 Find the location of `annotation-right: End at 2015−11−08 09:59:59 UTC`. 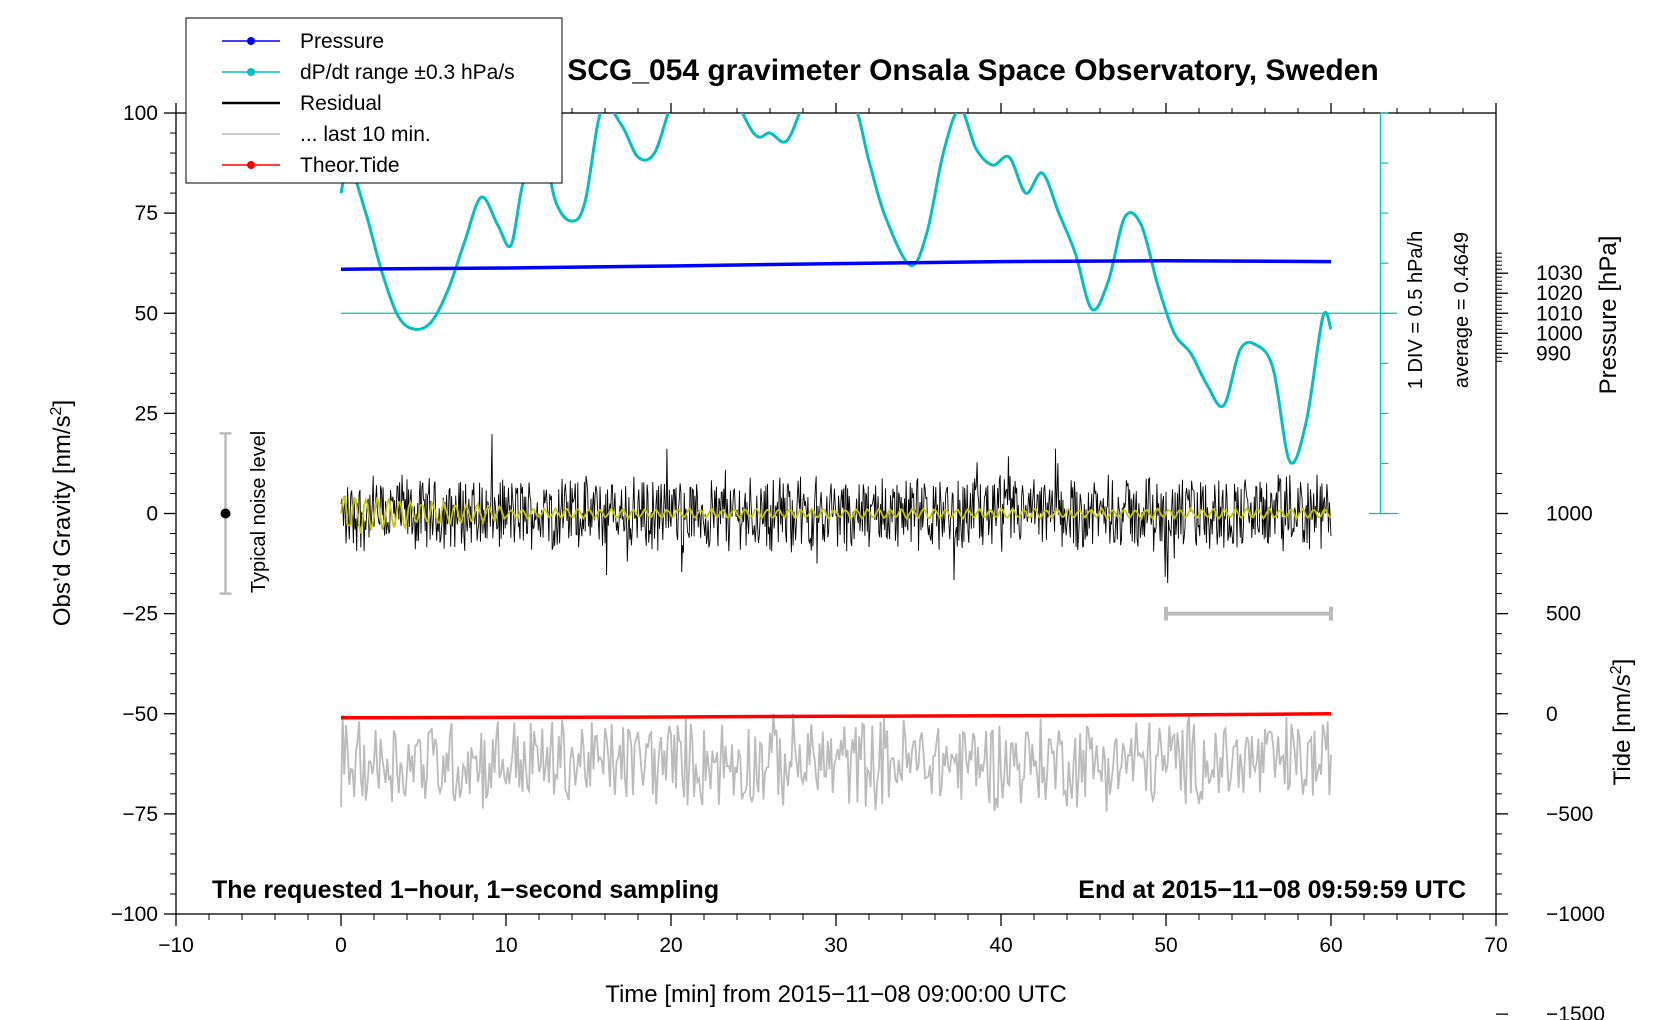

annotation-right: End at 2015−11−08 09:59:59 UTC is located at coordinates (1272, 890).